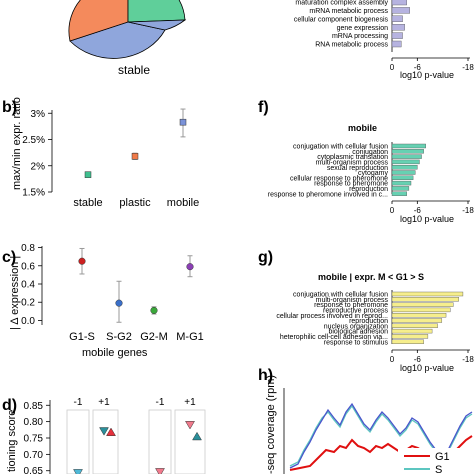 The height and width of the screenshot is (474, 474). What do you see at coordinates (468, 67) in the screenshot?
I see `e-xtick-label: -18` at bounding box center [468, 67].